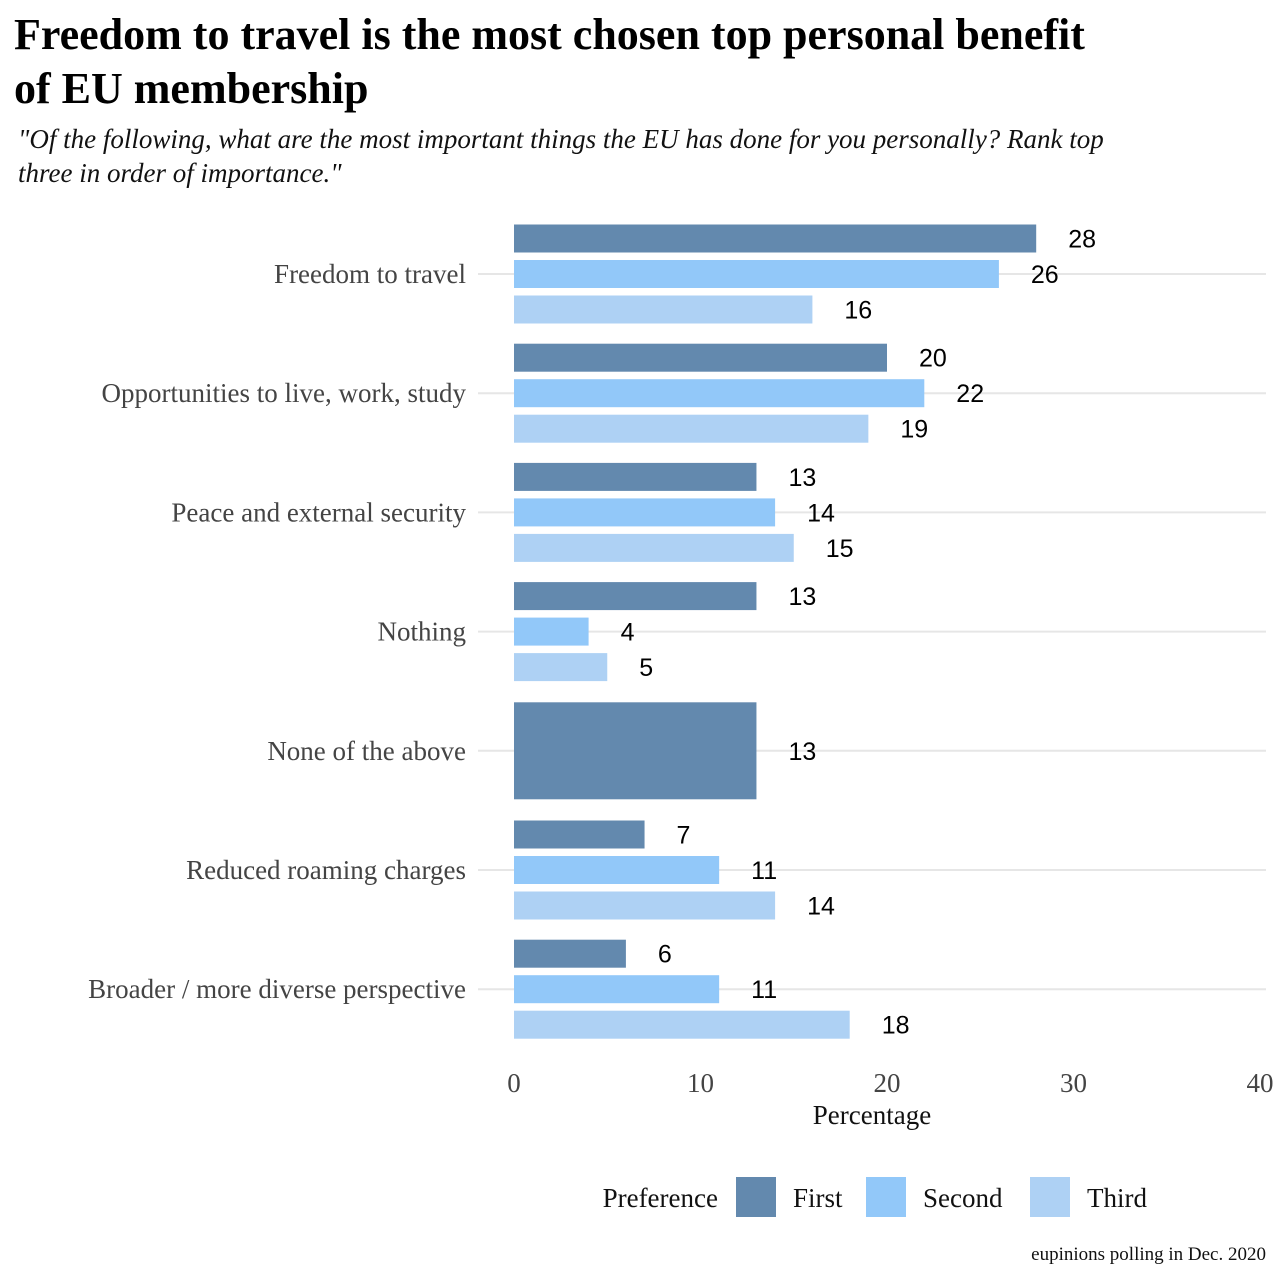  What do you see at coordinates (684, 836) in the screenshot?
I see `value-label: 7` at bounding box center [684, 836].